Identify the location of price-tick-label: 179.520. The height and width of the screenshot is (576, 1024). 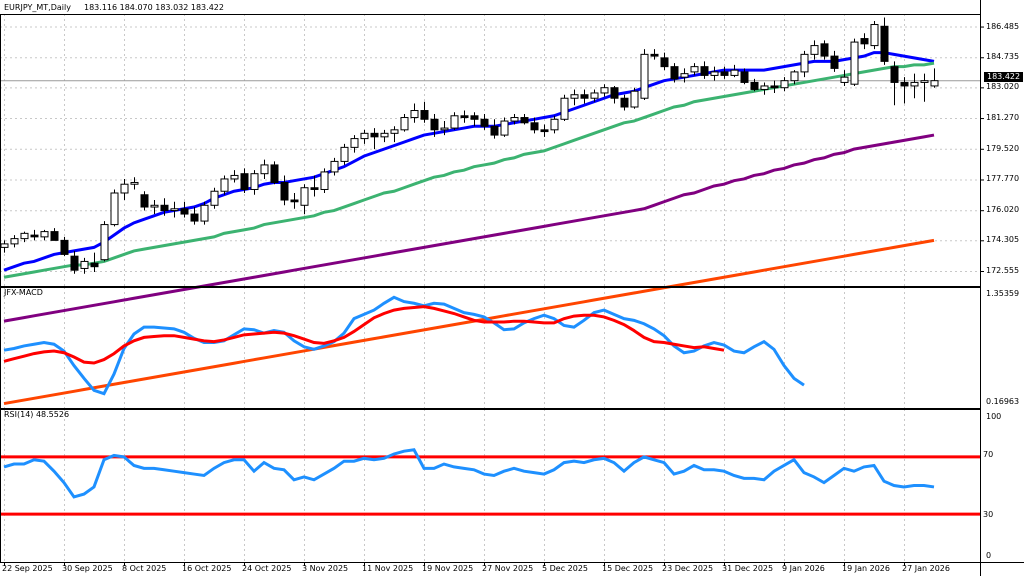
(1003, 148).